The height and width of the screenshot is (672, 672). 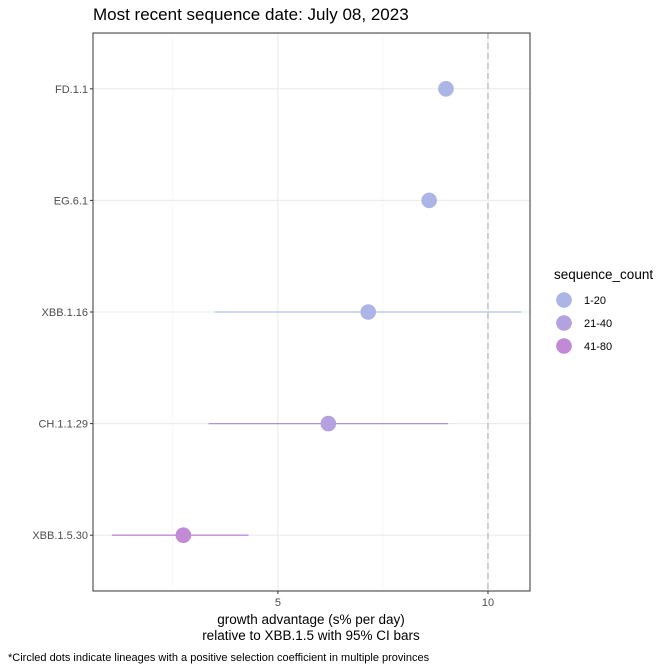 What do you see at coordinates (278, 603) in the screenshot?
I see `x-tick-label: 5` at bounding box center [278, 603].